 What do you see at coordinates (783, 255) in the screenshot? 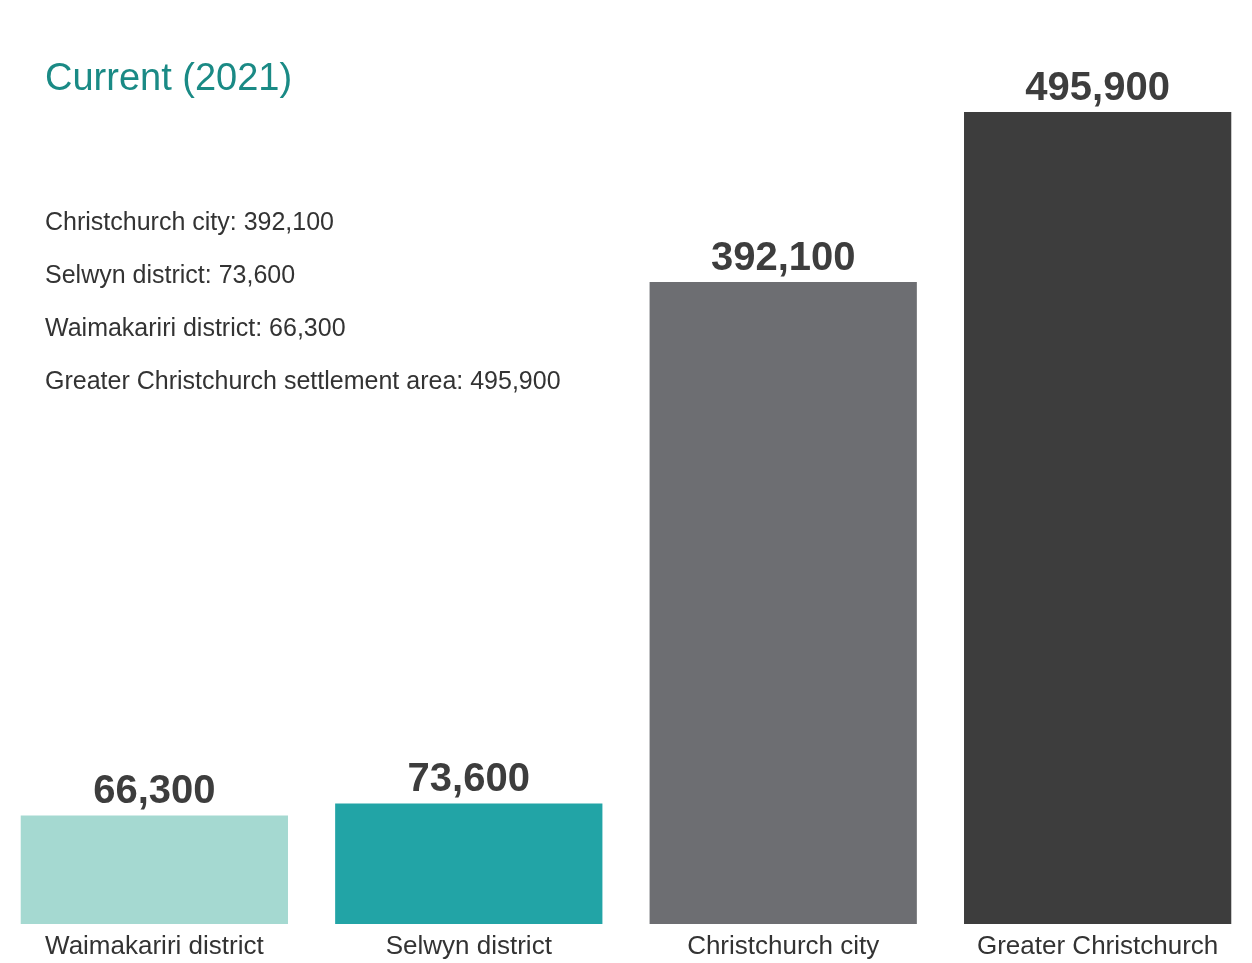
I see `data-label: 392,100` at bounding box center [783, 255].